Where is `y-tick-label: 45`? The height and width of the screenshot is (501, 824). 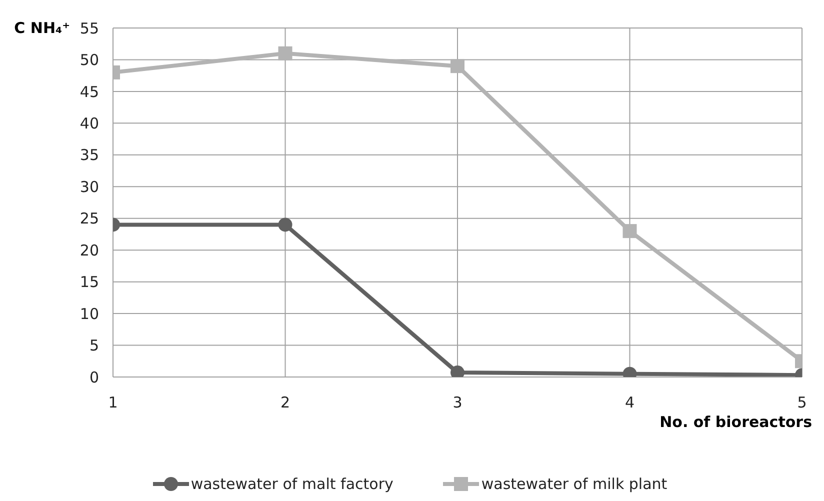 y-tick-label: 45 is located at coordinates (89, 91).